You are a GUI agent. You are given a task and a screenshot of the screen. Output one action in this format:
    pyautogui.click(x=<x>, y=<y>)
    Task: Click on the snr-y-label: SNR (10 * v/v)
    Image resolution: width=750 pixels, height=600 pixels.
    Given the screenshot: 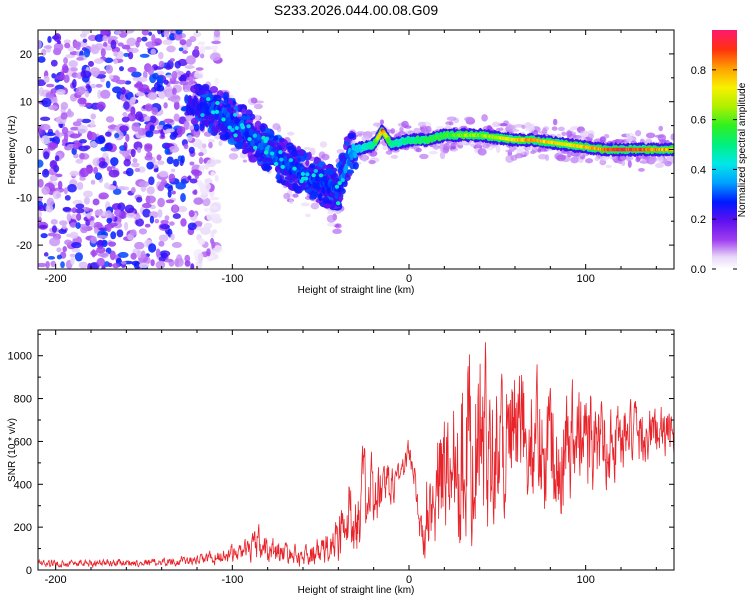 What is the action you would take?
    pyautogui.click(x=12, y=450)
    